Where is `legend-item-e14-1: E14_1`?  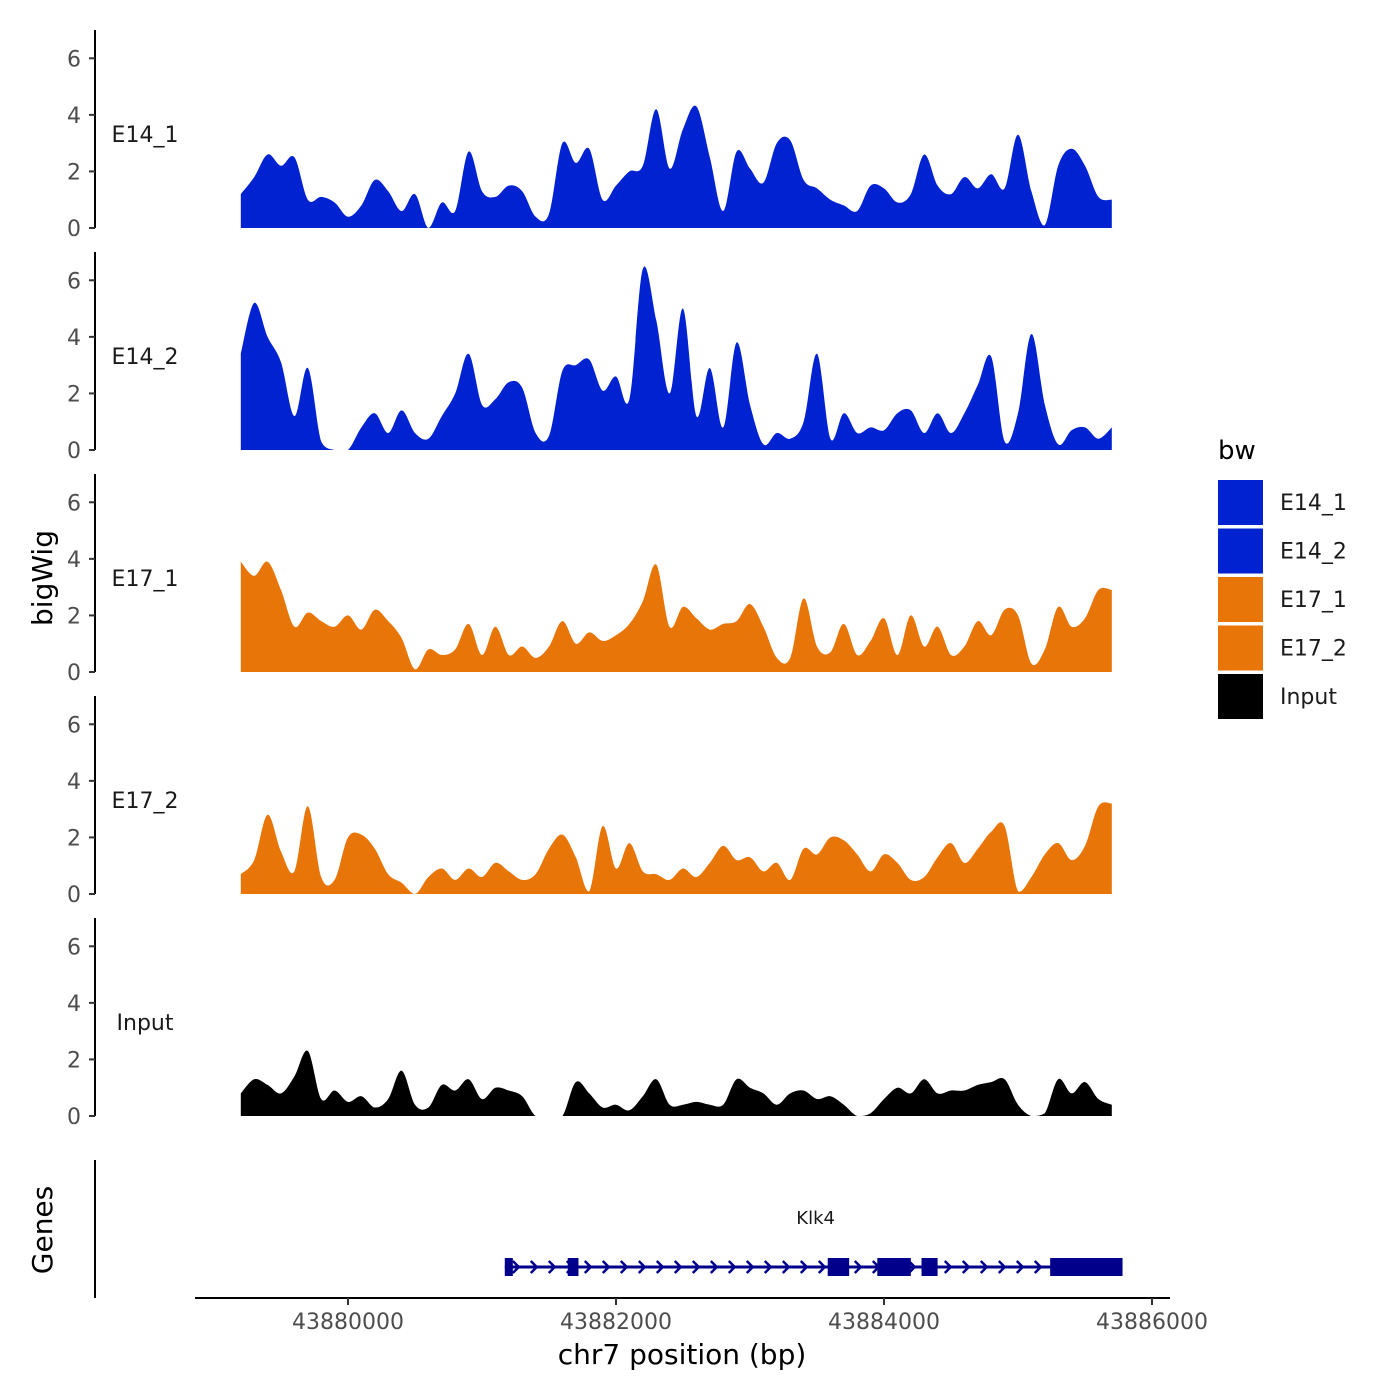 legend-item-e14-1: E14_1 is located at coordinates (1282, 502).